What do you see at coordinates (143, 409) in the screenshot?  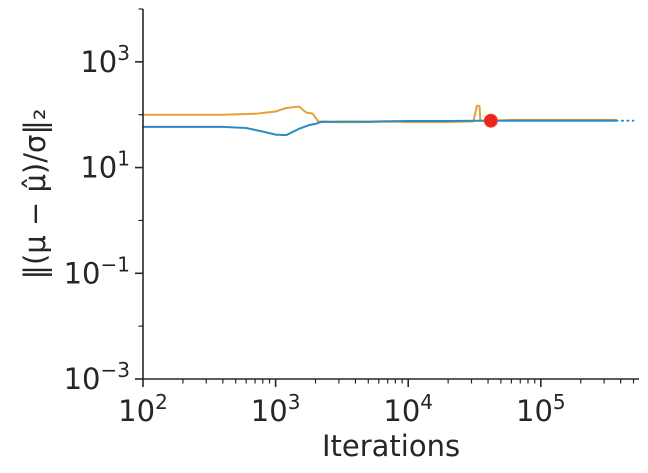 I see `x-tick-label: 10²` at bounding box center [143, 409].